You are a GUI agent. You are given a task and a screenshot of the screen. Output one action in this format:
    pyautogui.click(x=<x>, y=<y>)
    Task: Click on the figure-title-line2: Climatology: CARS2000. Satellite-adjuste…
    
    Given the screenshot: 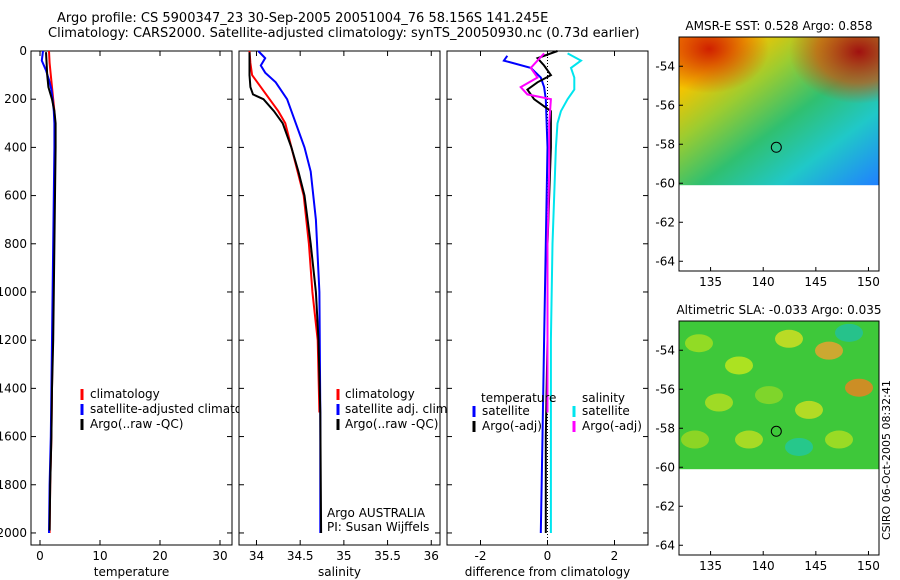 What is the action you would take?
    pyautogui.click(x=344, y=33)
    